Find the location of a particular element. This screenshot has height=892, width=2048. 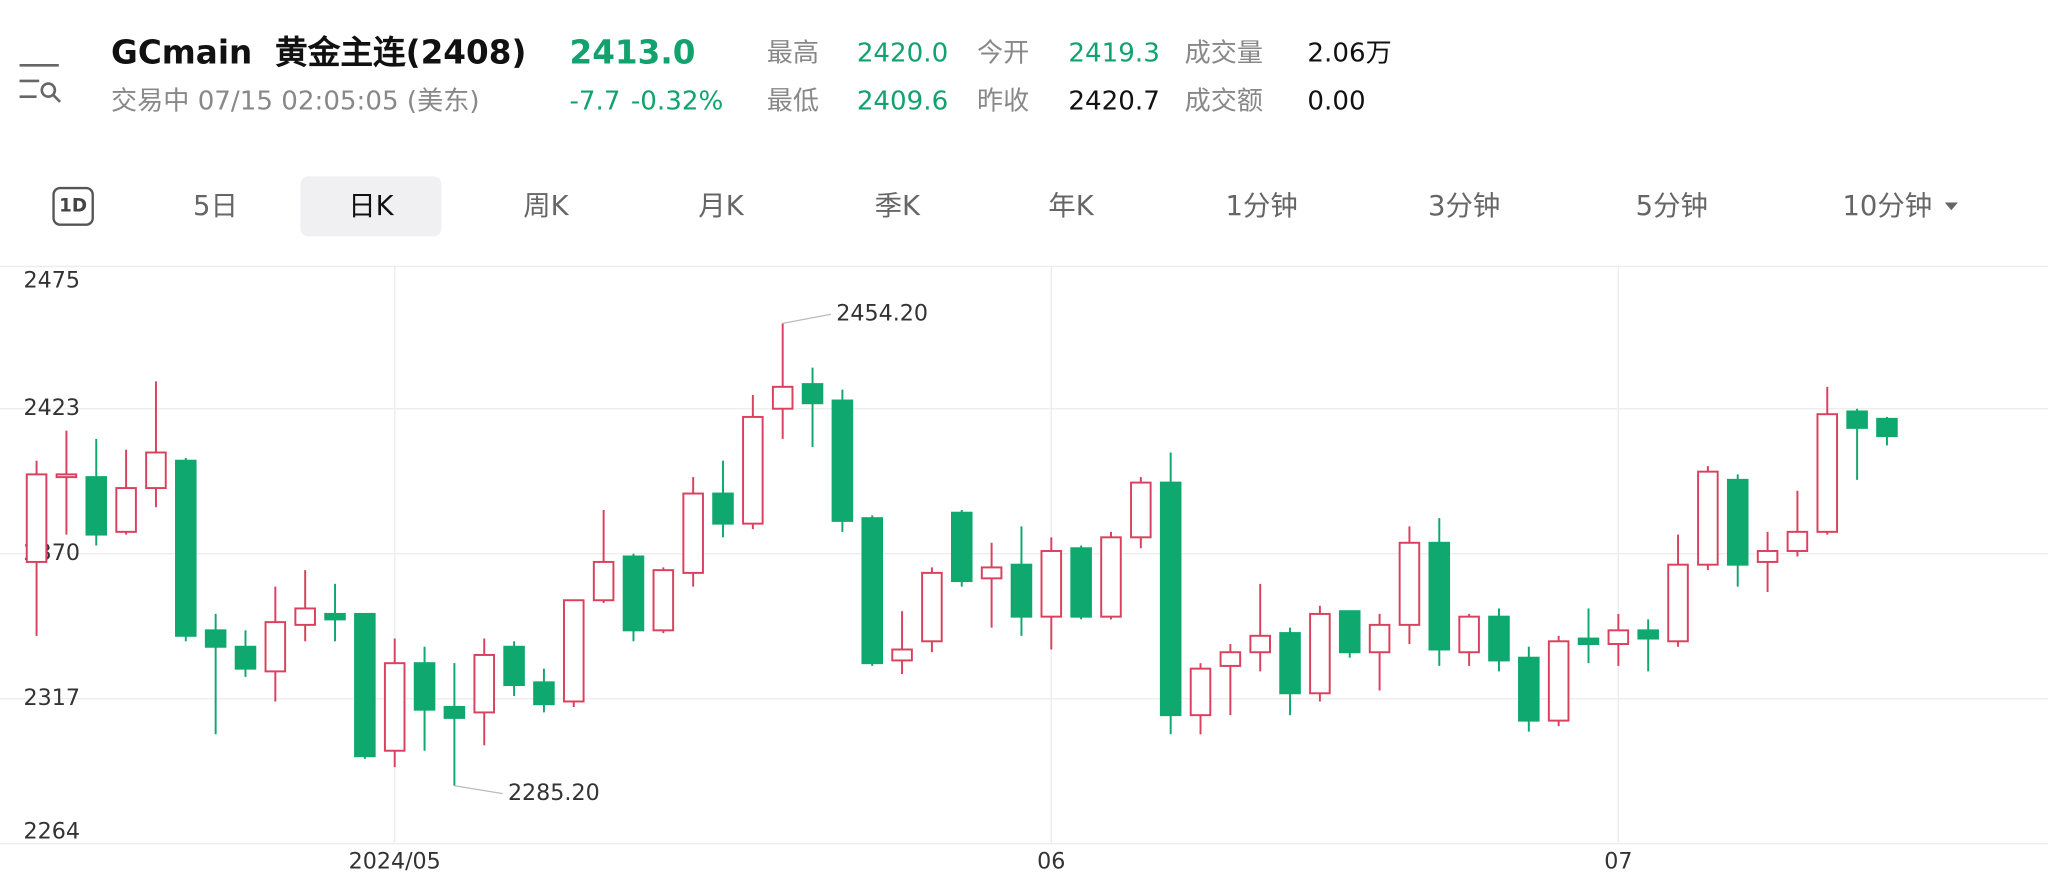

tab-icon is located at coordinates (73, 206).